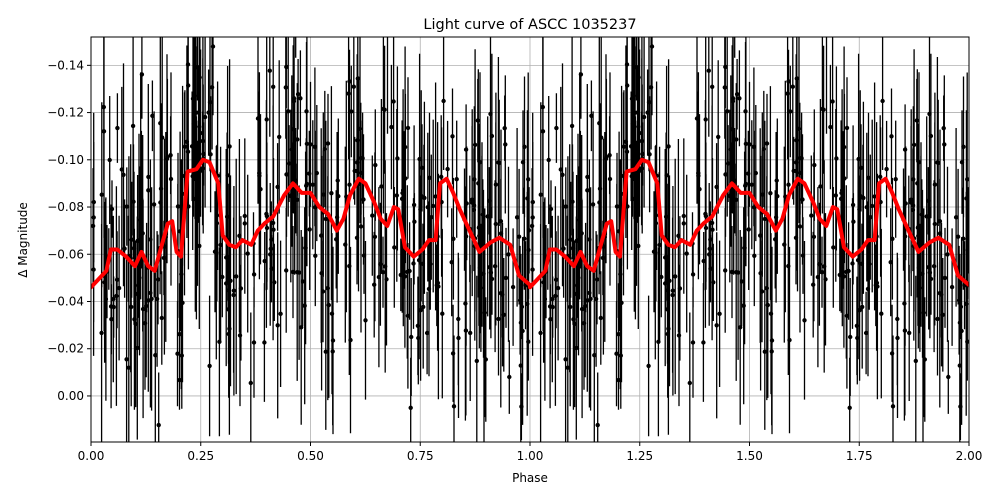 The image size is (1000, 500). What do you see at coordinates (310, 456) in the screenshot?
I see `x-tick-label: 0.50` at bounding box center [310, 456].